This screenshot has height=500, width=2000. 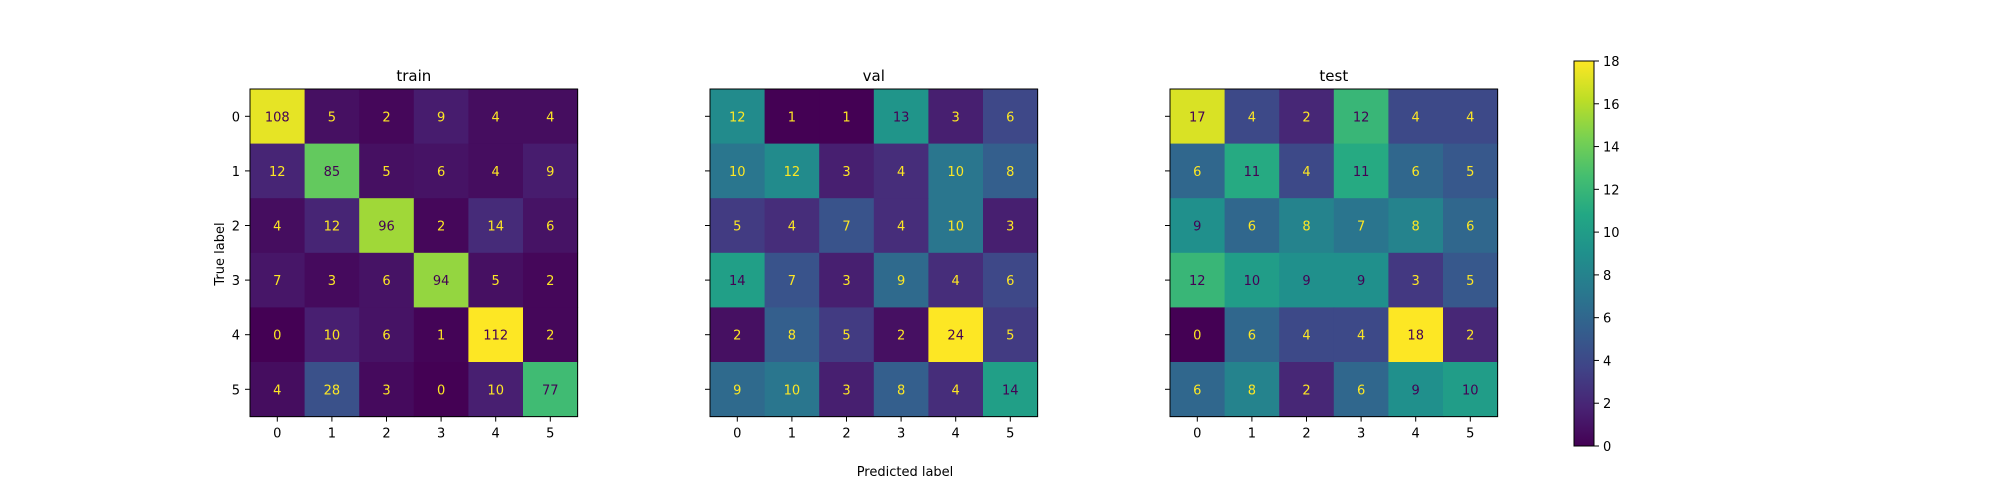 I want to click on colorbar-tick-label: 4, so click(x=1607, y=361).